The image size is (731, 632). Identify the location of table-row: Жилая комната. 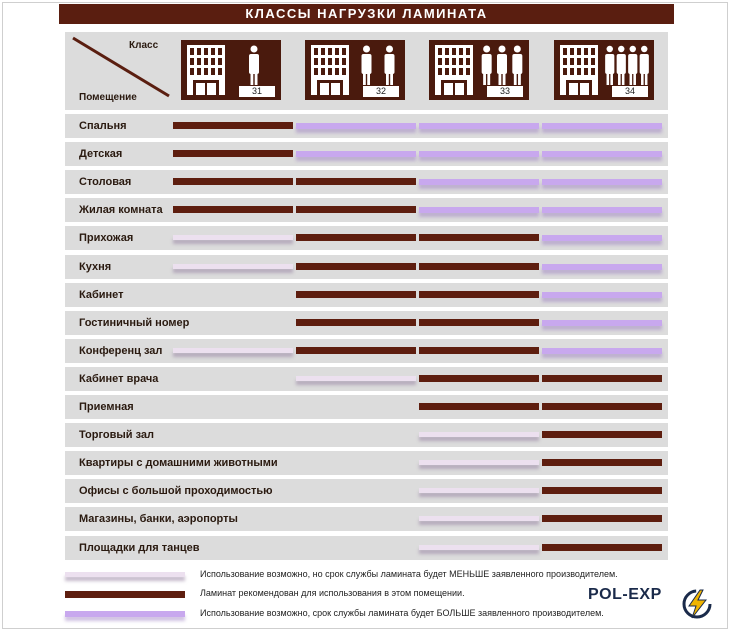
(366, 210).